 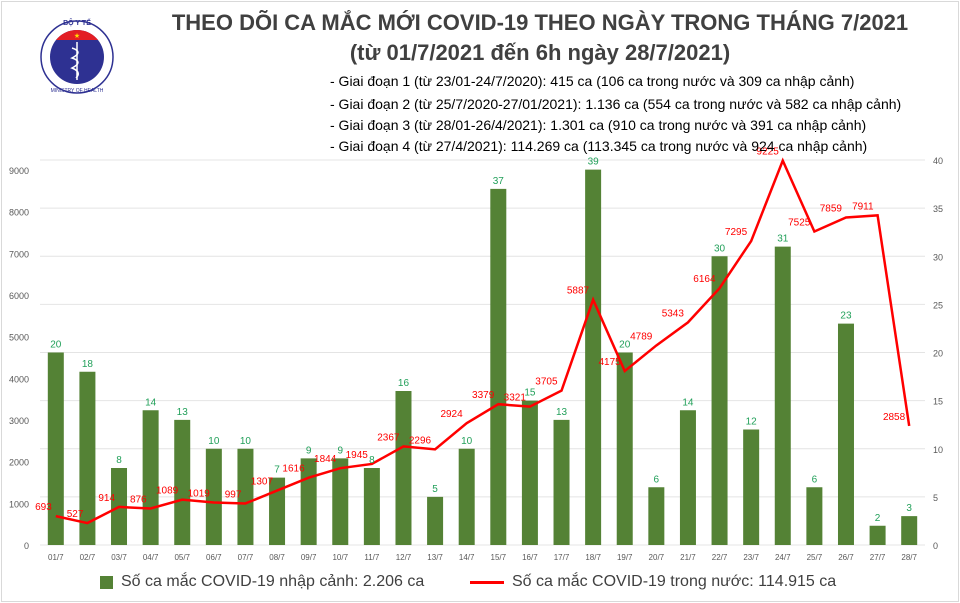 What do you see at coordinates (19, 254) in the screenshot?
I see `left-axis-tick-label: 7000` at bounding box center [19, 254].